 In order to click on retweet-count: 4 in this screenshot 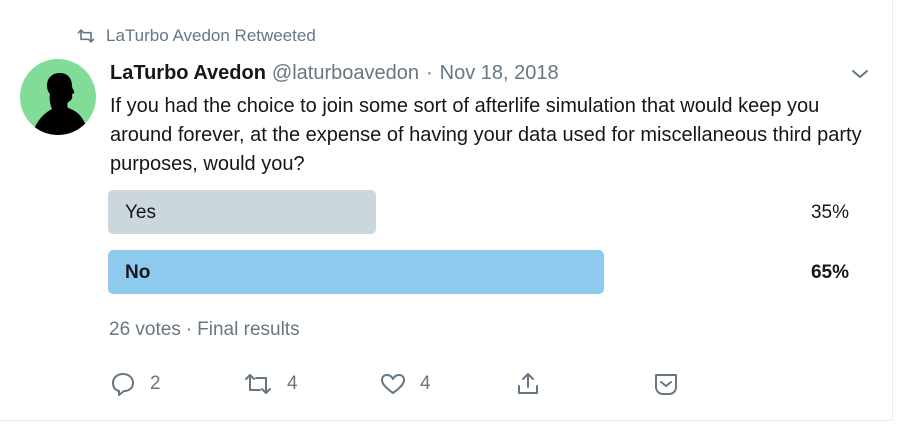, I will do `click(292, 383)`.